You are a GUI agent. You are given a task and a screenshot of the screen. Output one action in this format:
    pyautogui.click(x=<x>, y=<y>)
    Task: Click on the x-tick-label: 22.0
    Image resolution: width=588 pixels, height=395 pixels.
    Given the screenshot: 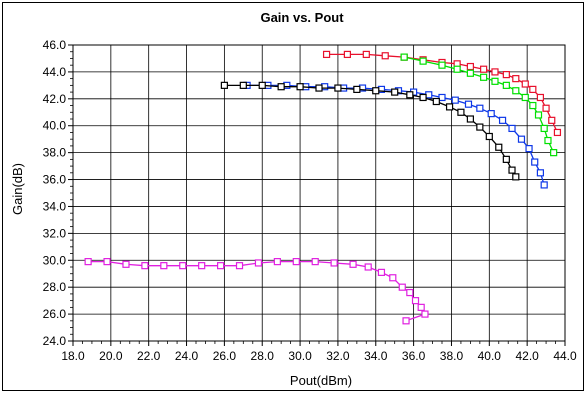 What is the action you would take?
    pyautogui.click(x=149, y=356)
    